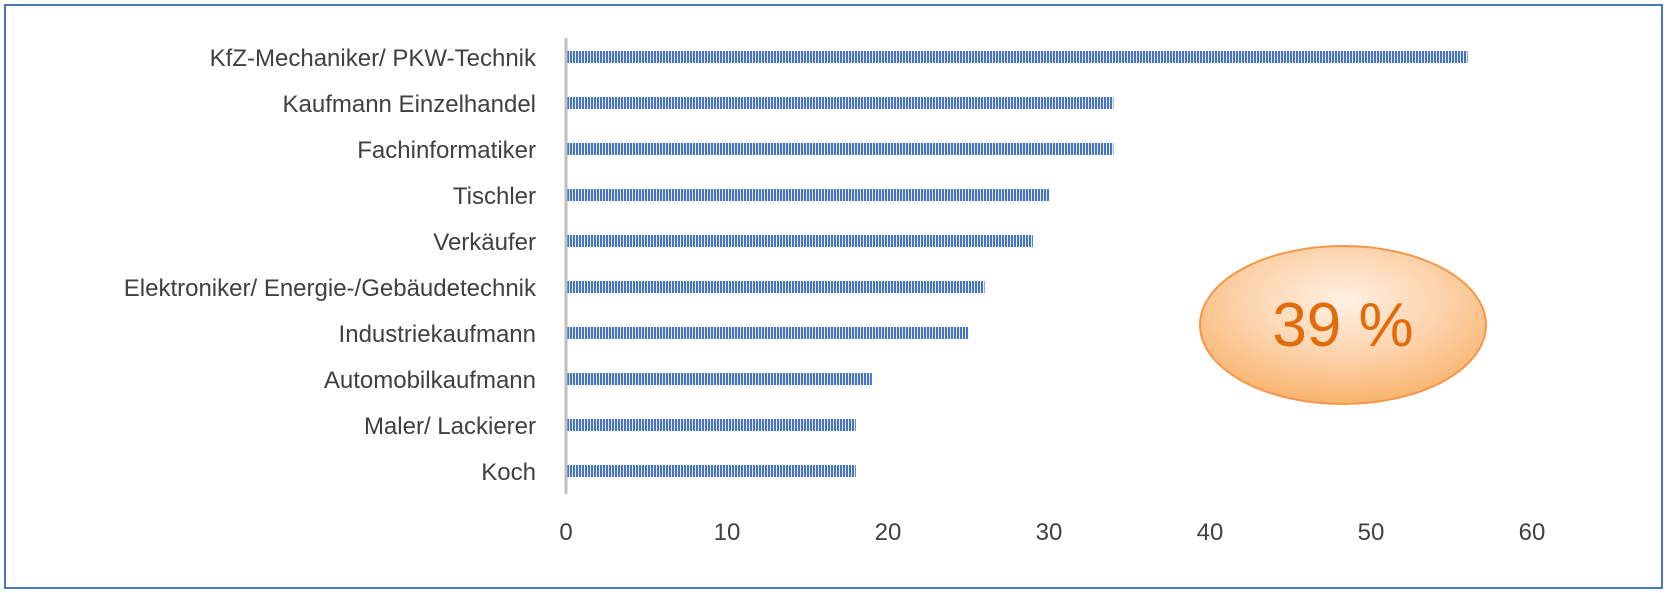 Image resolution: width=1669 pixels, height=593 pixels. What do you see at coordinates (727, 532) in the screenshot?
I see `x-tick-label: 10` at bounding box center [727, 532].